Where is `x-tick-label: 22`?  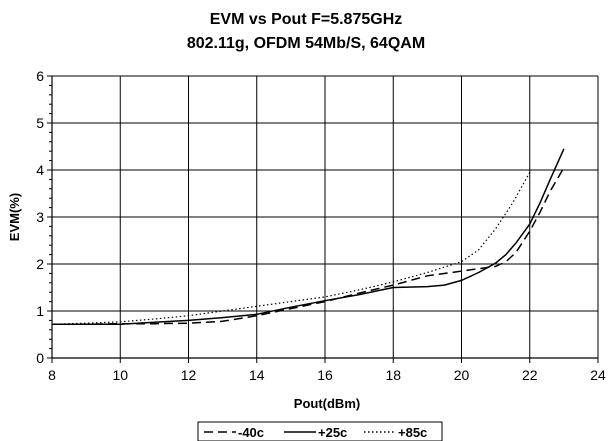
x-tick-label: 22 is located at coordinates (530, 375).